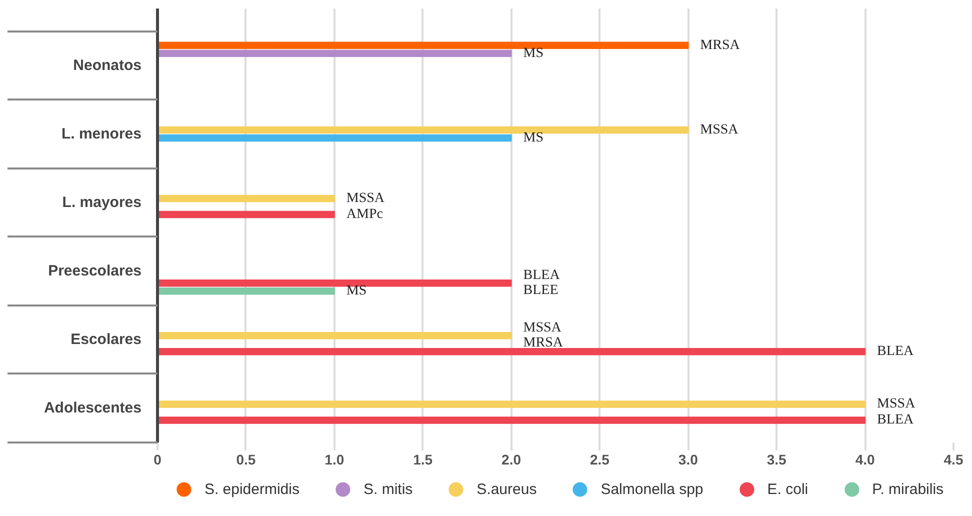  Describe the element at coordinates (506, 489) in the screenshot. I see `legend-label: S.aureus` at that location.